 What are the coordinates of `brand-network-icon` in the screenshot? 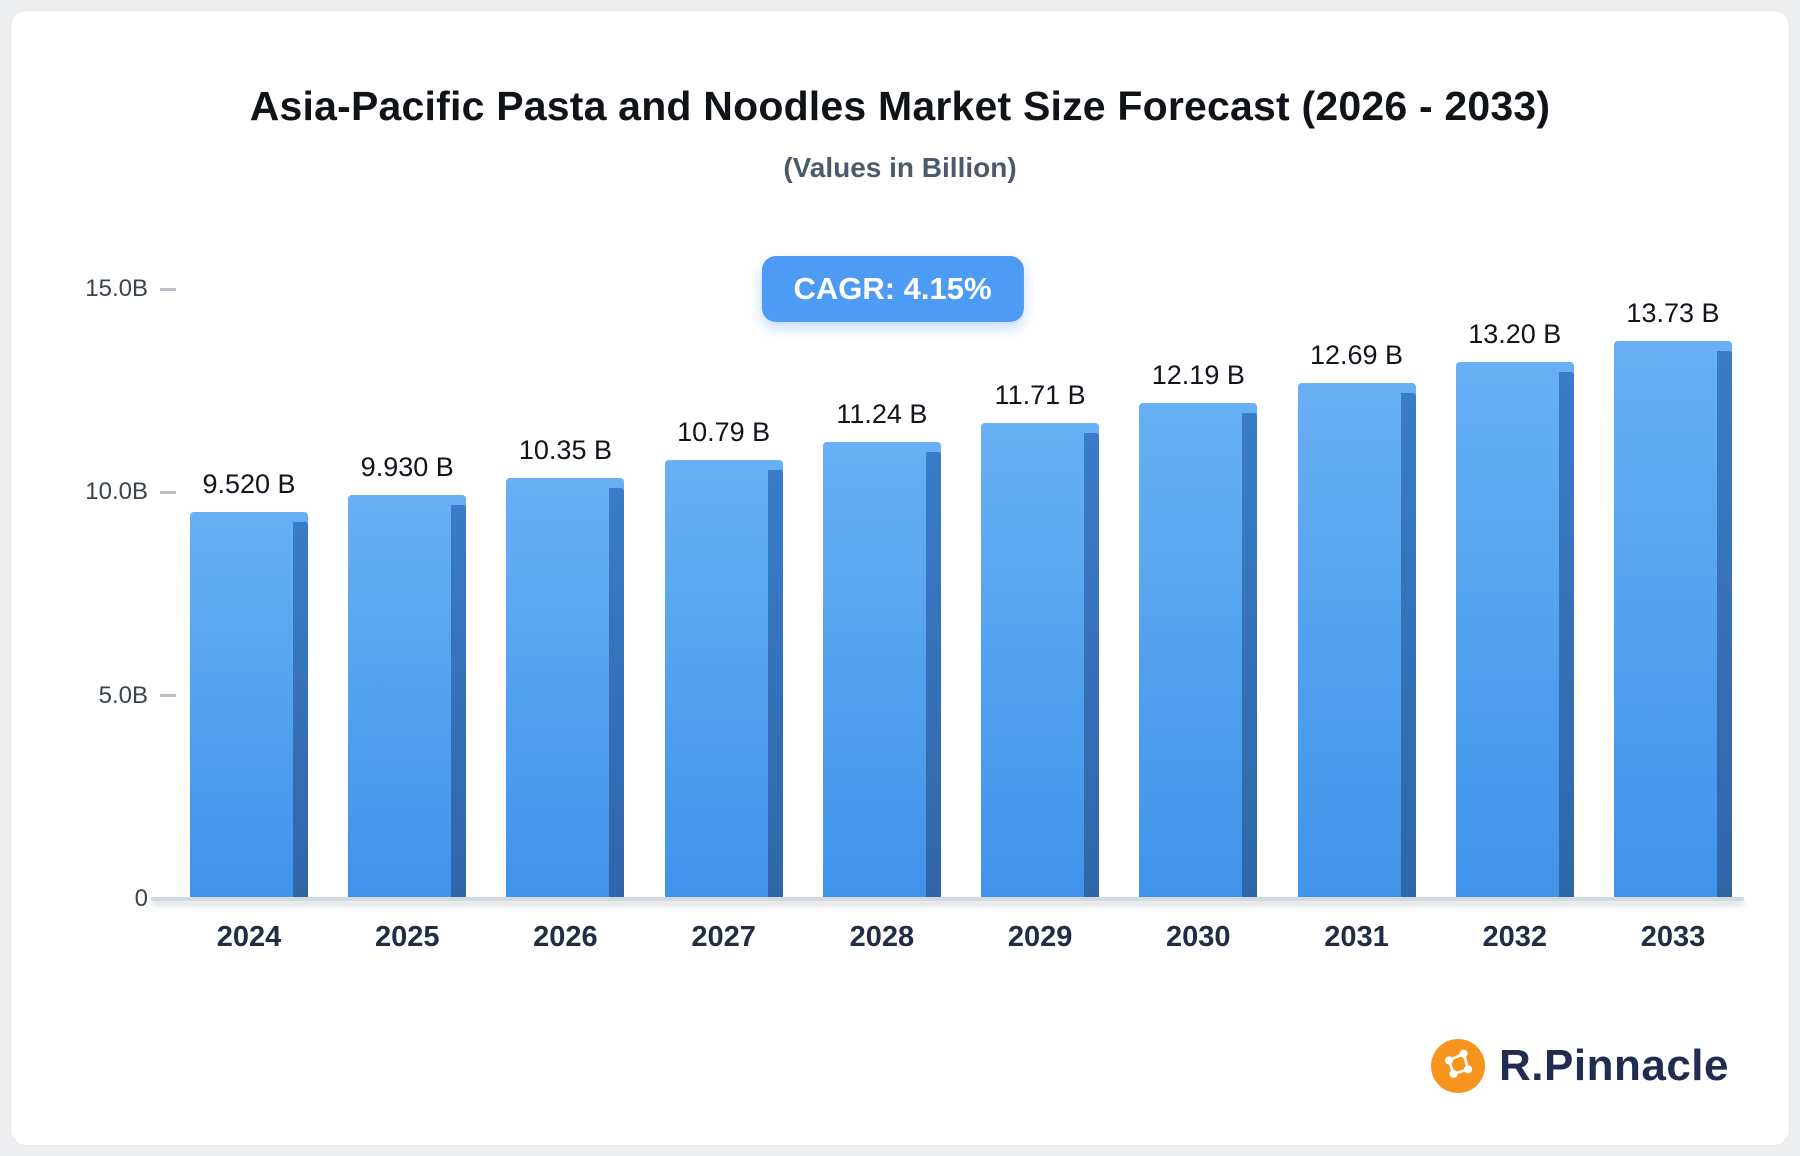 It's located at (1458, 1066).